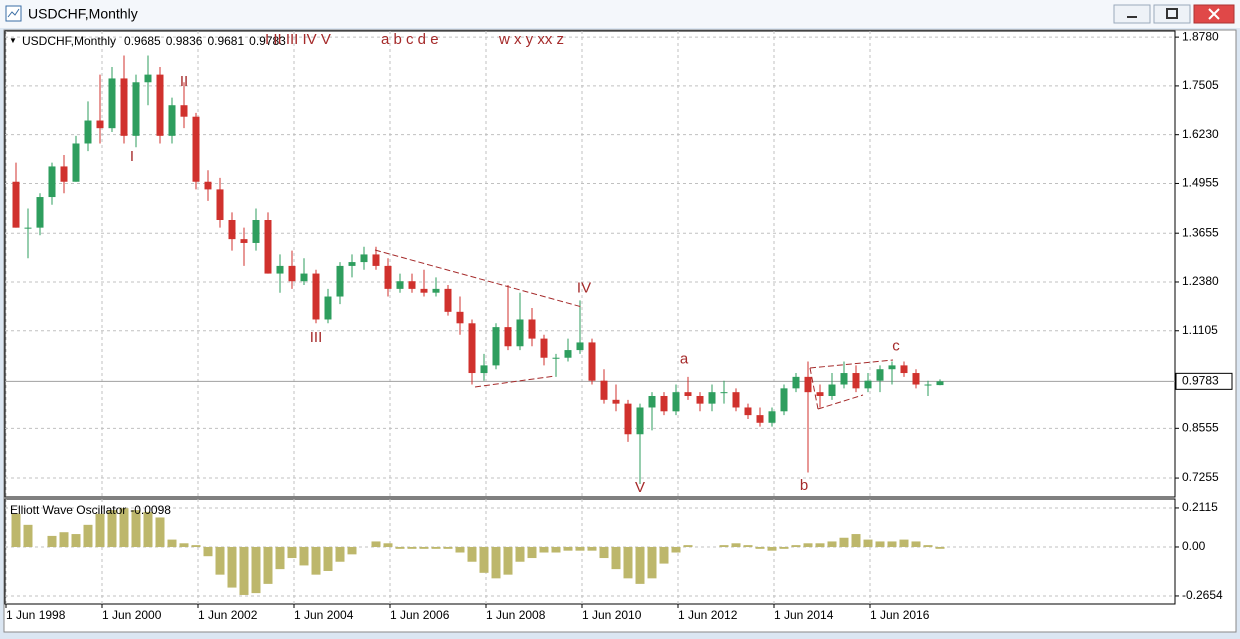 This screenshot has height=639, width=1240. I want to click on channel-line, so click(814, 388).